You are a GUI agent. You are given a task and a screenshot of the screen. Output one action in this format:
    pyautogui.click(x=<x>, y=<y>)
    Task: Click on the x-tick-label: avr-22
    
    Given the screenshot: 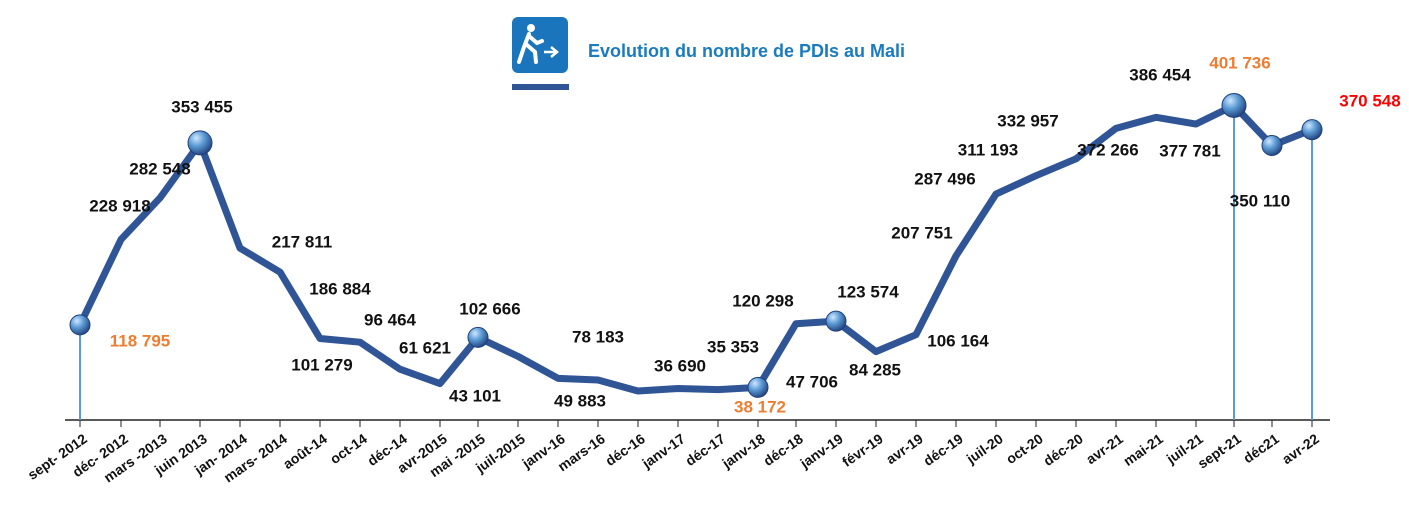 What is the action you would take?
    pyautogui.click(x=1300, y=448)
    